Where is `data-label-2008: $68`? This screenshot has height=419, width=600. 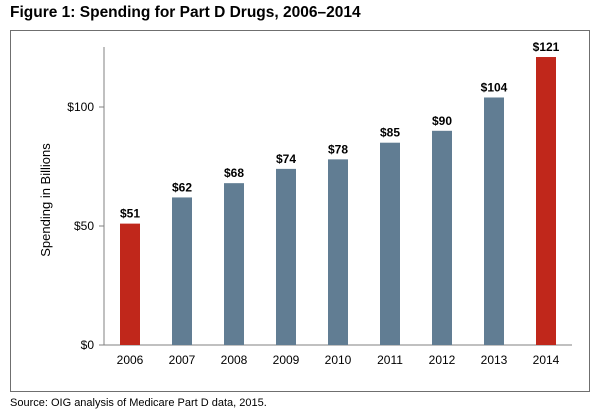
data-label-2008: $68 is located at coordinates (234, 173).